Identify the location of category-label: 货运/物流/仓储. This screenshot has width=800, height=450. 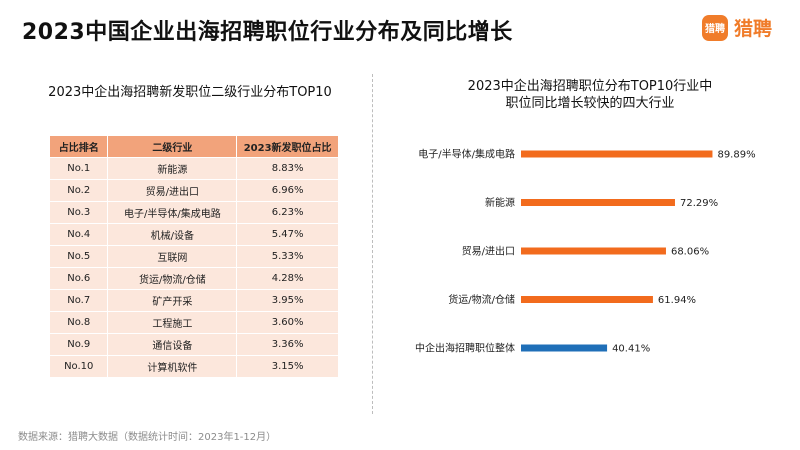
(481, 299).